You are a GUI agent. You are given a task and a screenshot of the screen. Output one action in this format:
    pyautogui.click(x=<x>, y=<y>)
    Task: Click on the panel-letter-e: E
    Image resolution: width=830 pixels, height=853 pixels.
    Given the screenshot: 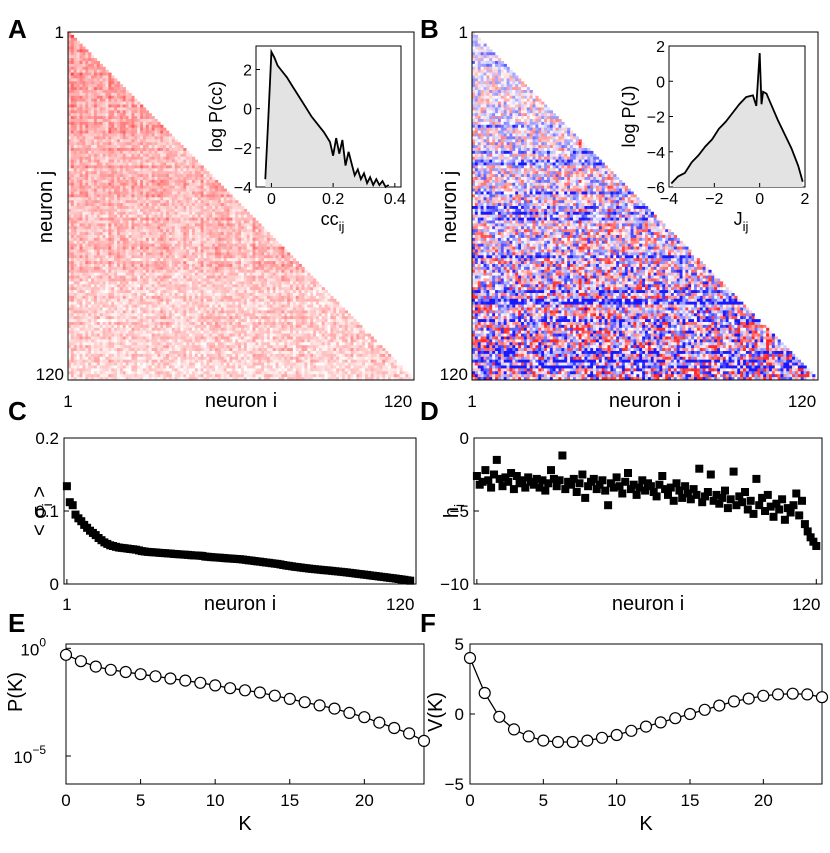 What is the action you would take?
    pyautogui.click(x=16, y=623)
    